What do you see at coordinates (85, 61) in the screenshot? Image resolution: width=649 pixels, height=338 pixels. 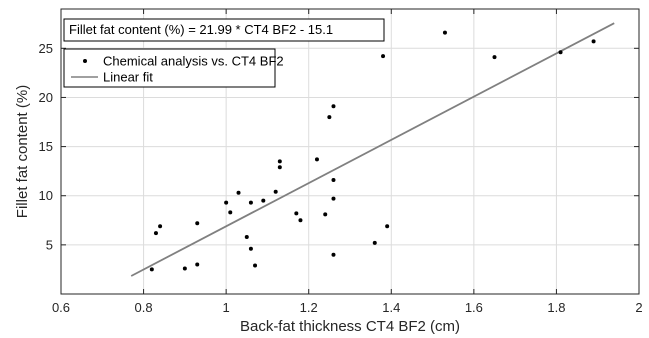 I see `legend-marker-scatter` at bounding box center [85, 61].